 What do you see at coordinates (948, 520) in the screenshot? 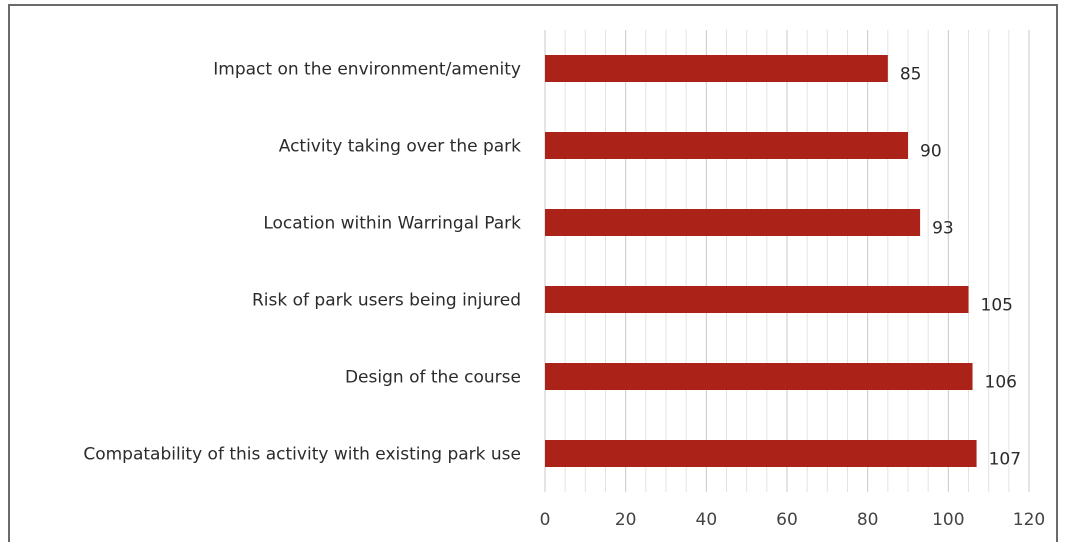
I see `x-tick-label: 100` at bounding box center [948, 520].